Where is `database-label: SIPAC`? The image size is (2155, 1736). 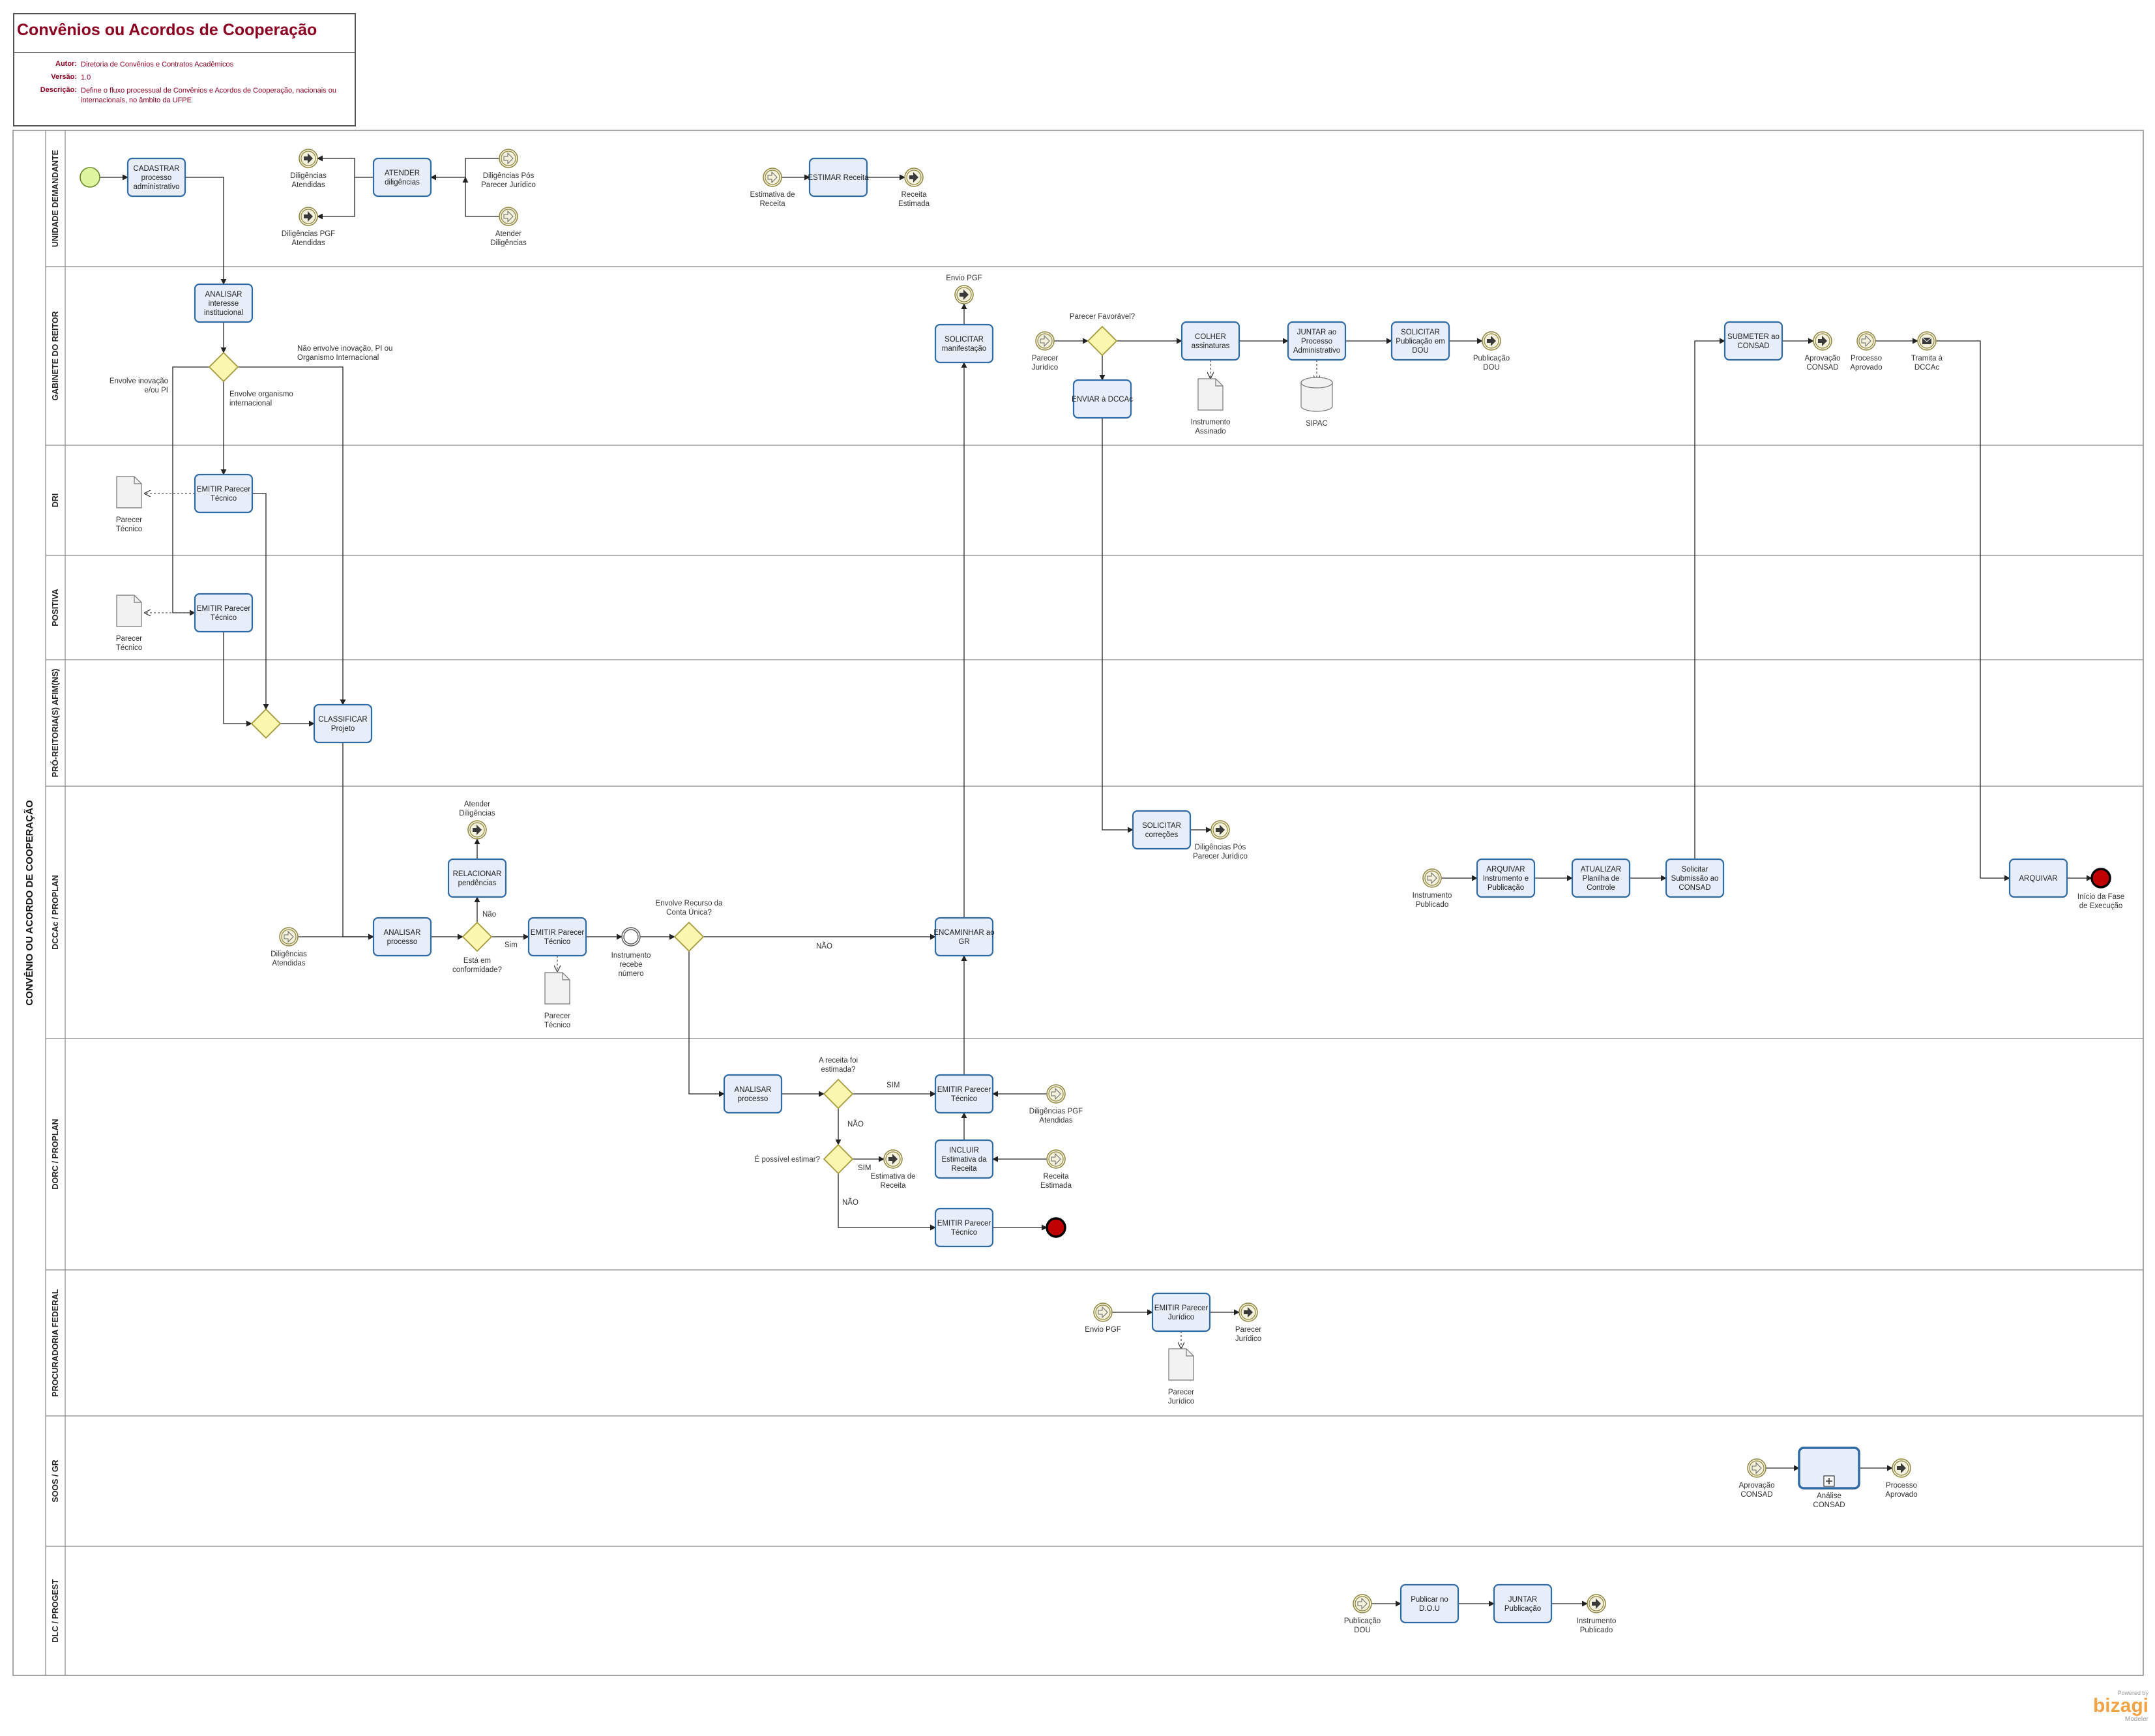 database-label: SIPAC is located at coordinates (1317, 424).